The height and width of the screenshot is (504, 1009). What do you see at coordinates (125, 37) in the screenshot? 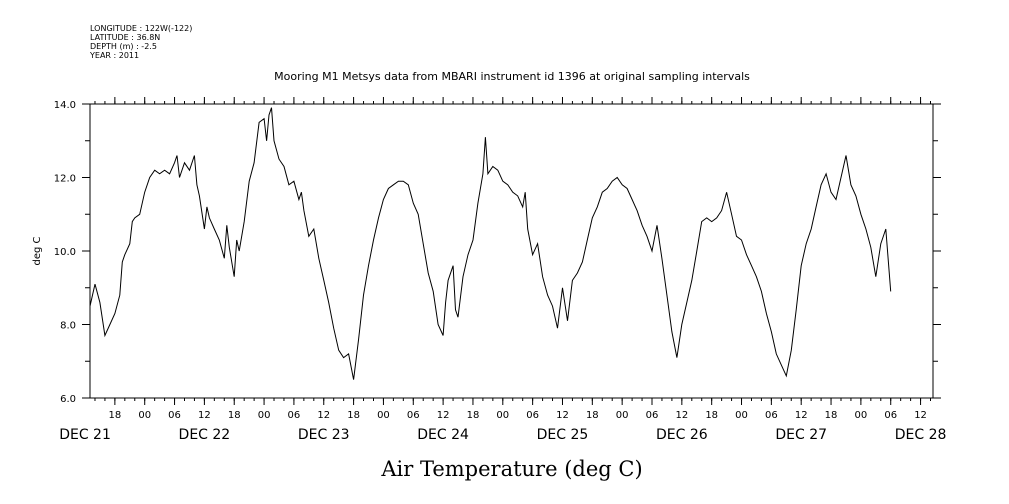
I see `meta-latitude: LATITUDE : 36.8N` at bounding box center [125, 37].